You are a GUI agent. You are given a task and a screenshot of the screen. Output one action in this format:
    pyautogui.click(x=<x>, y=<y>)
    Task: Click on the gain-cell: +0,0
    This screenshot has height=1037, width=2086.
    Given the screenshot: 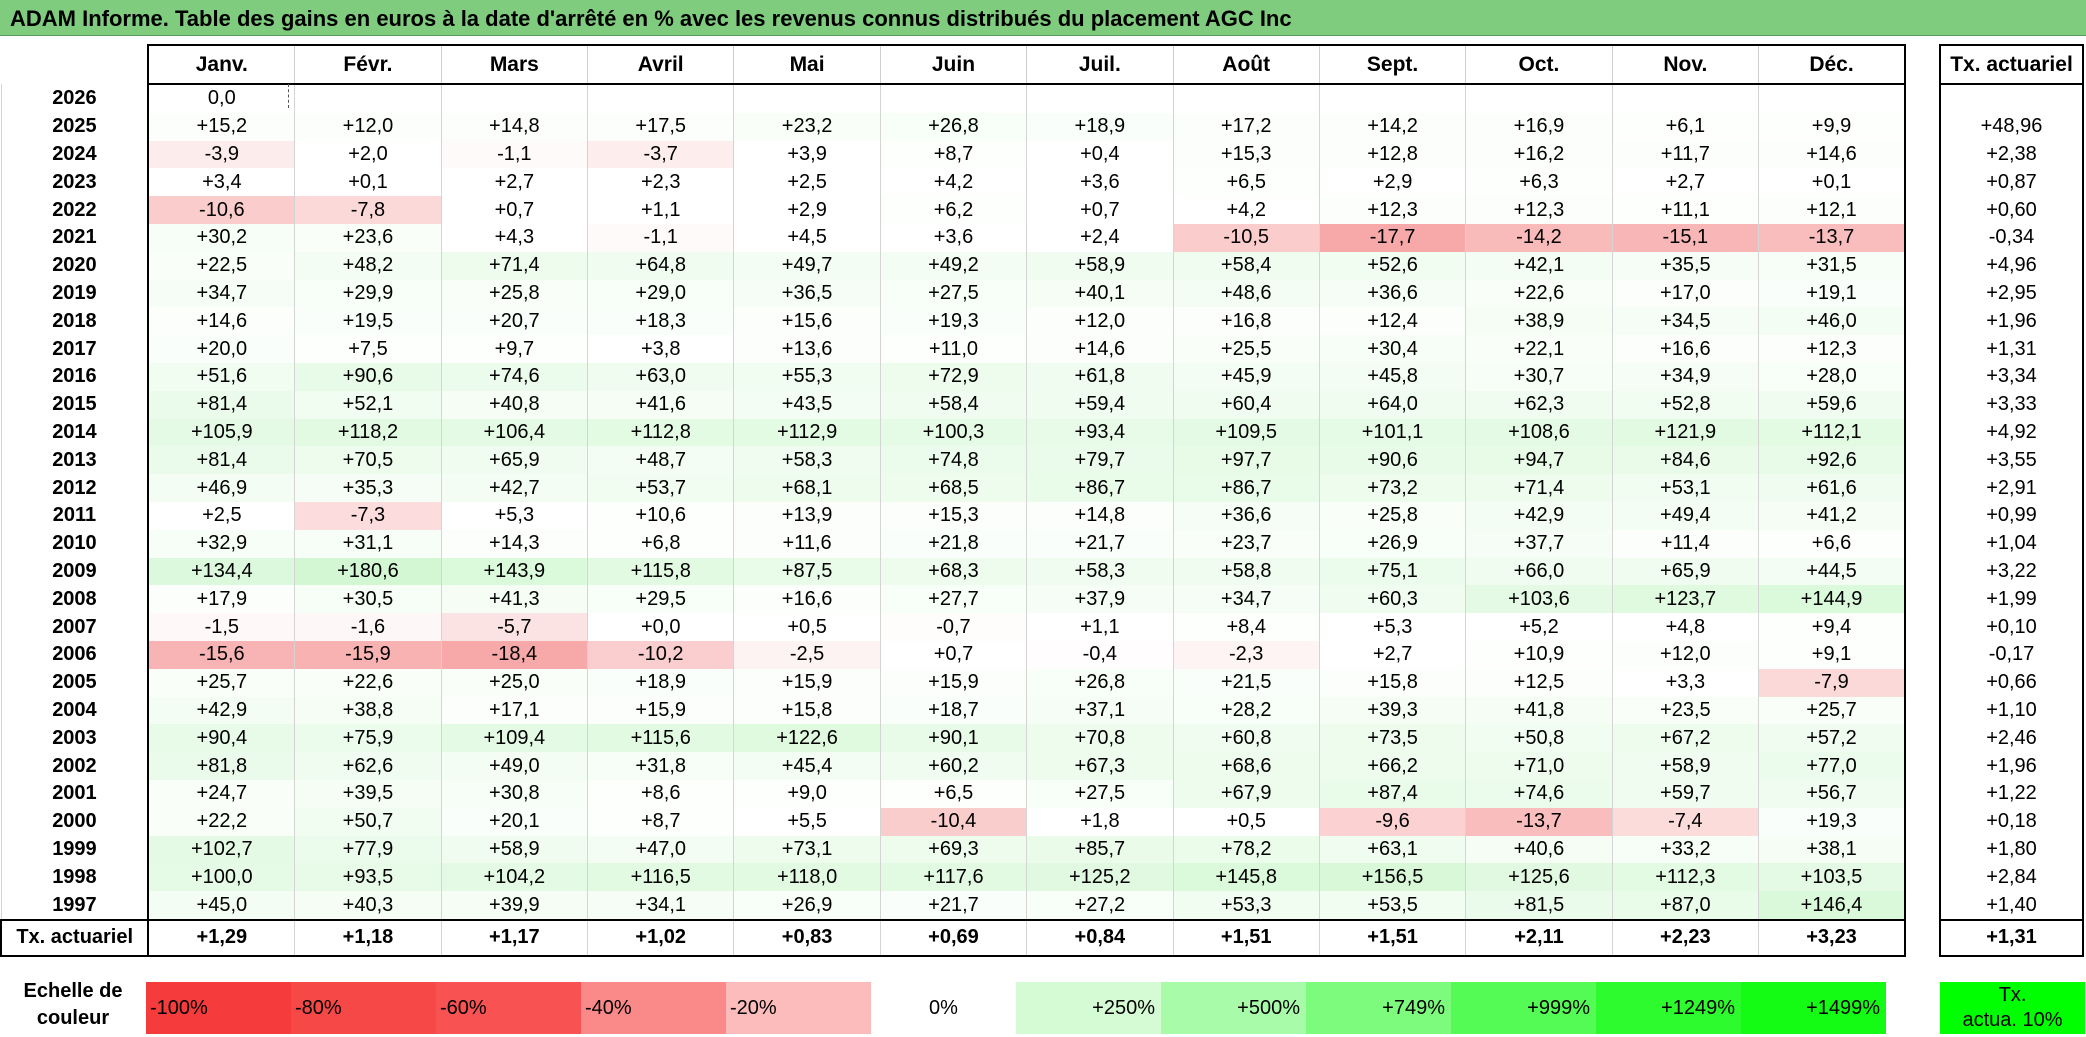 What is the action you would take?
    pyautogui.click(x=660, y=627)
    